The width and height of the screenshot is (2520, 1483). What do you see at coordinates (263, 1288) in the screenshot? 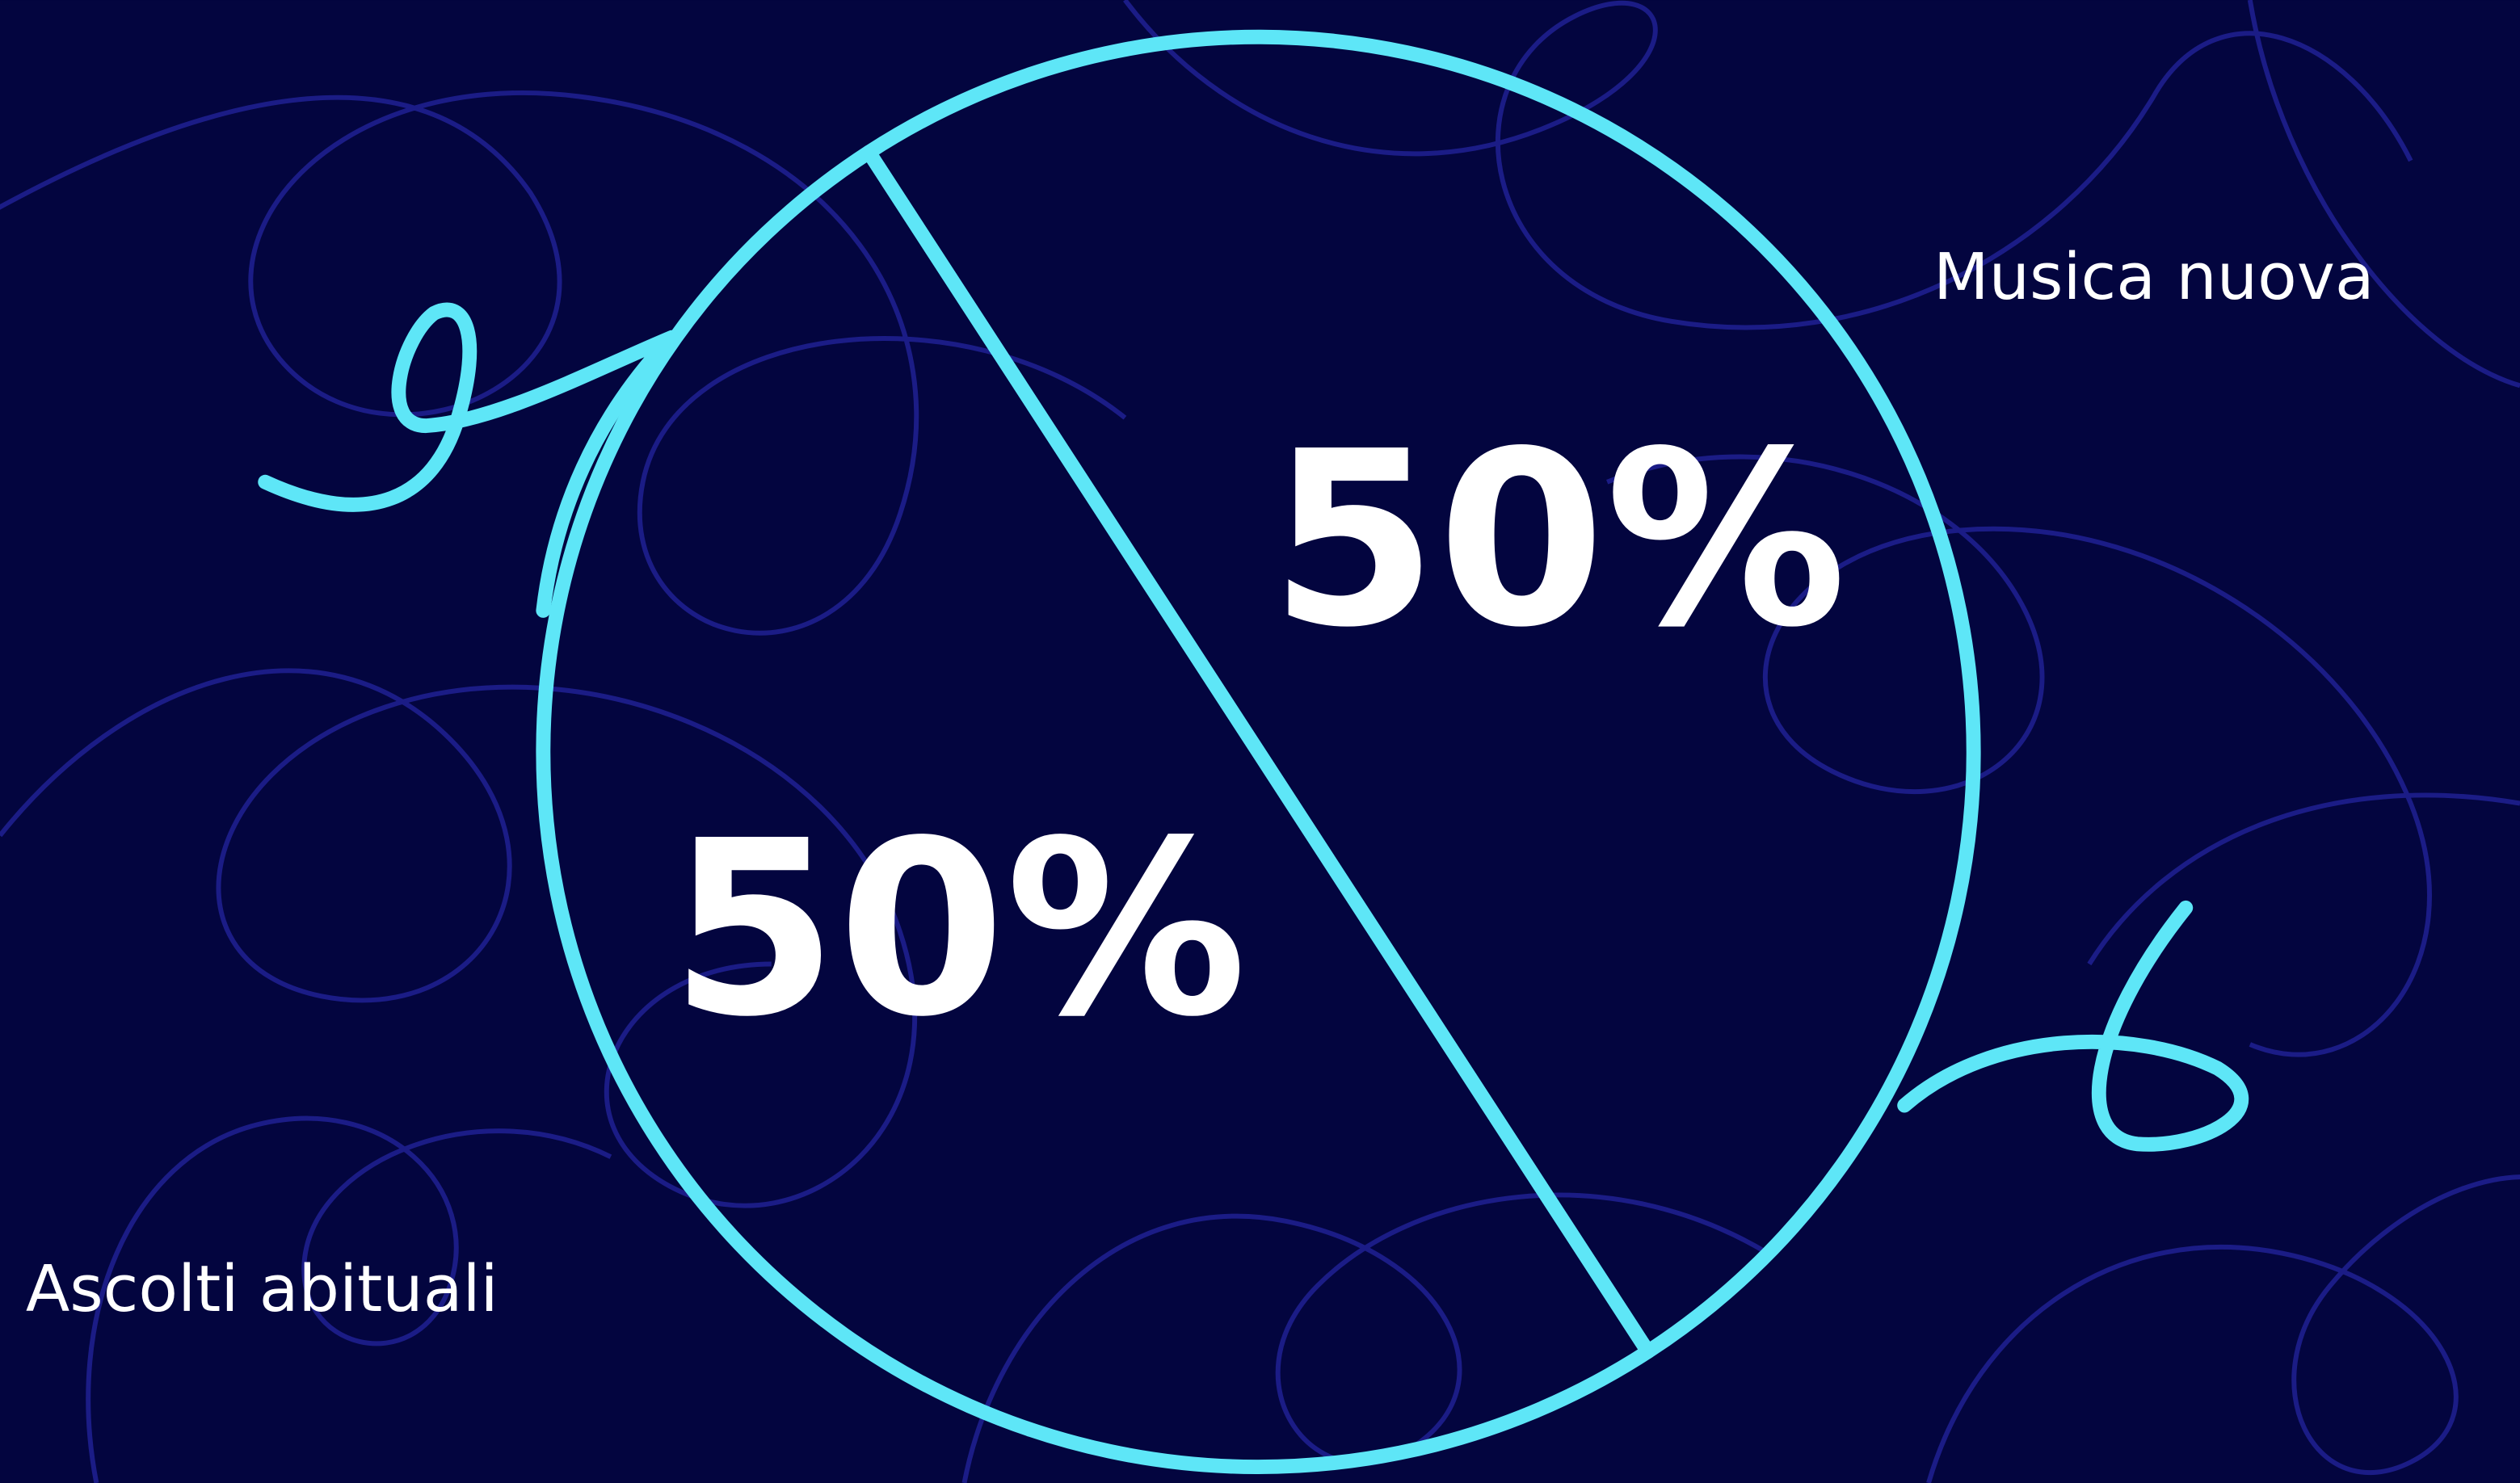
I see `category-label: Ascolti abituali` at bounding box center [263, 1288].